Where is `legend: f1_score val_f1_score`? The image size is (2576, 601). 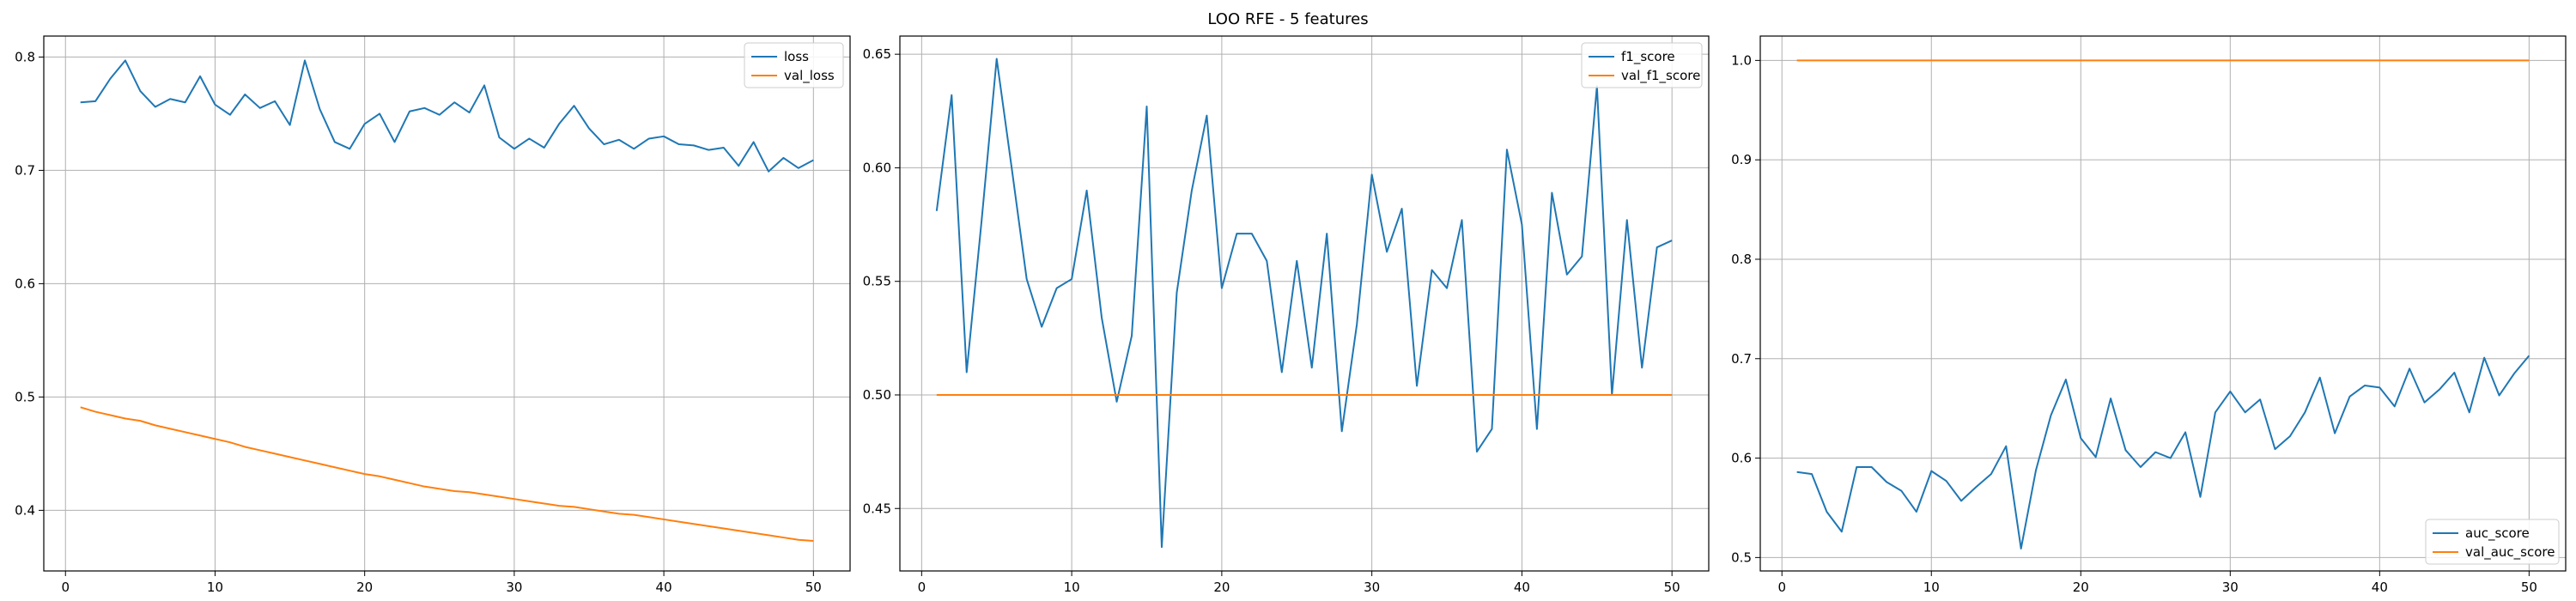
legend: f1_score val_f1_score is located at coordinates (1642, 65).